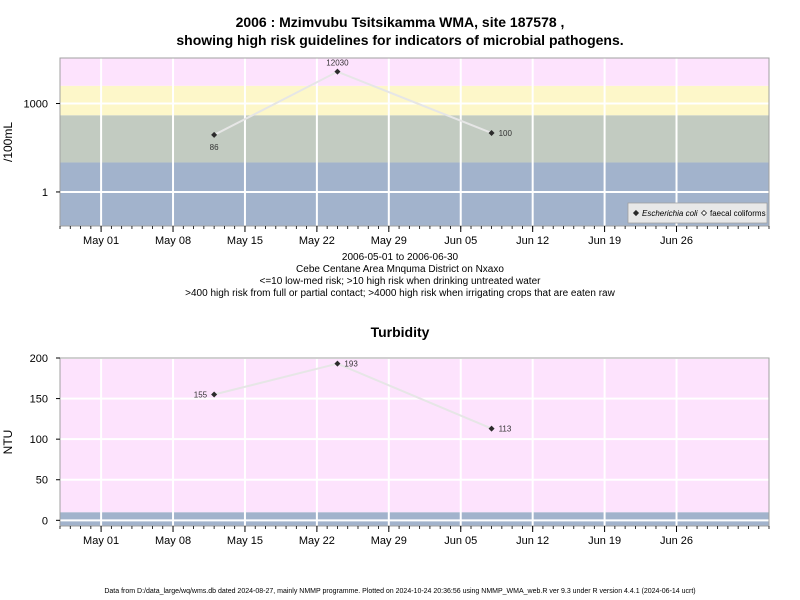 This screenshot has height=600, width=800. I want to click on data-label: 113, so click(505, 429).